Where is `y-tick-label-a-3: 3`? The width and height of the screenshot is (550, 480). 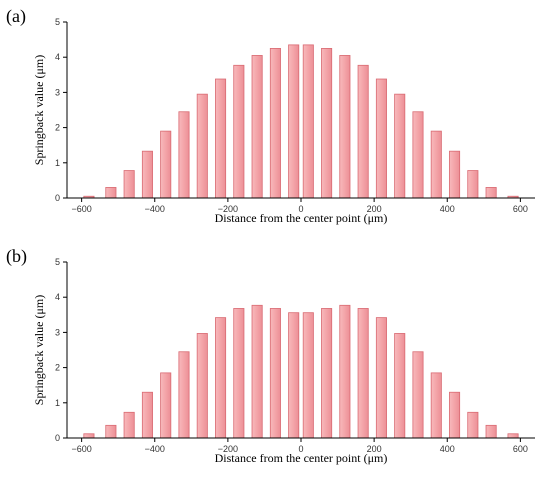 y-tick-label-a-3: 3 is located at coordinates (57, 92).